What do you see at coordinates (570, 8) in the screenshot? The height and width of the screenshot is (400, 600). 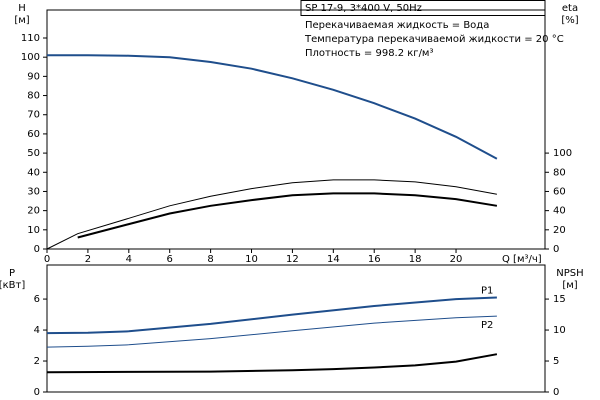 I see `y2-axis-label: eta` at bounding box center [570, 8].